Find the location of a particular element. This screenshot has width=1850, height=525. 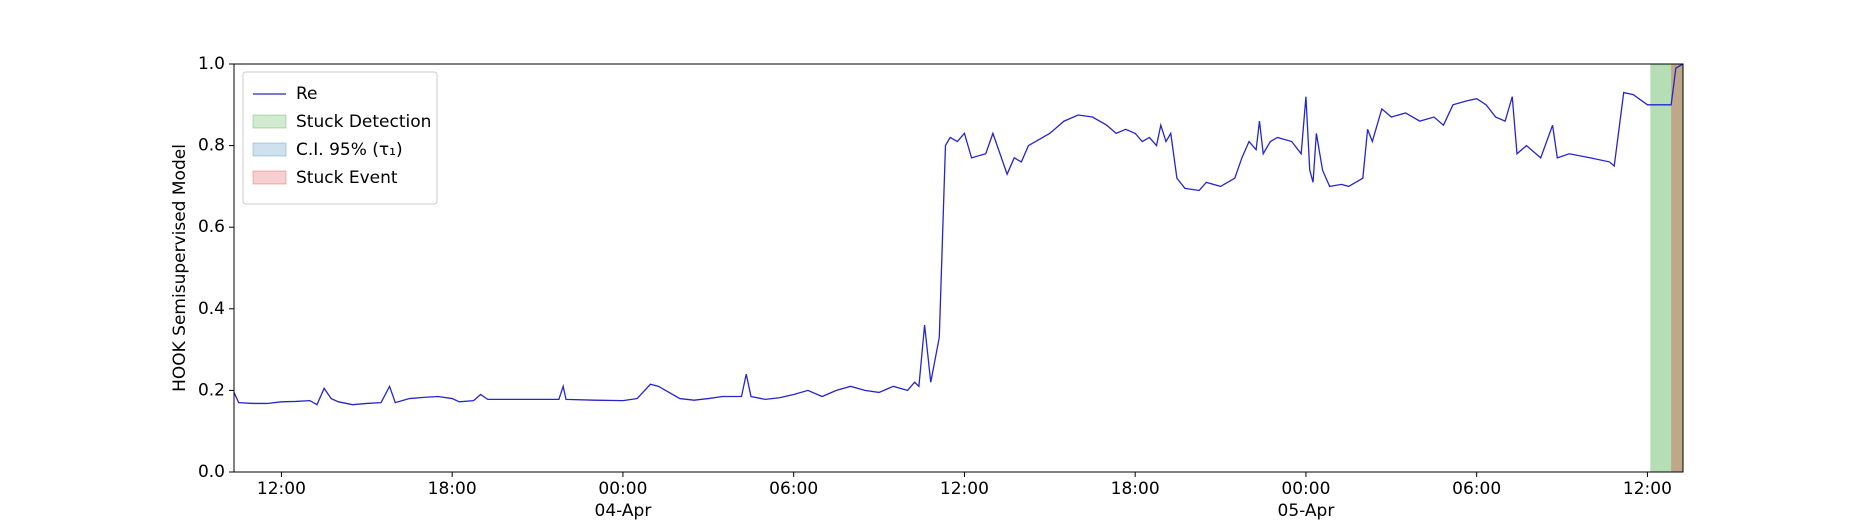

legend-label: Re is located at coordinates (307, 94).